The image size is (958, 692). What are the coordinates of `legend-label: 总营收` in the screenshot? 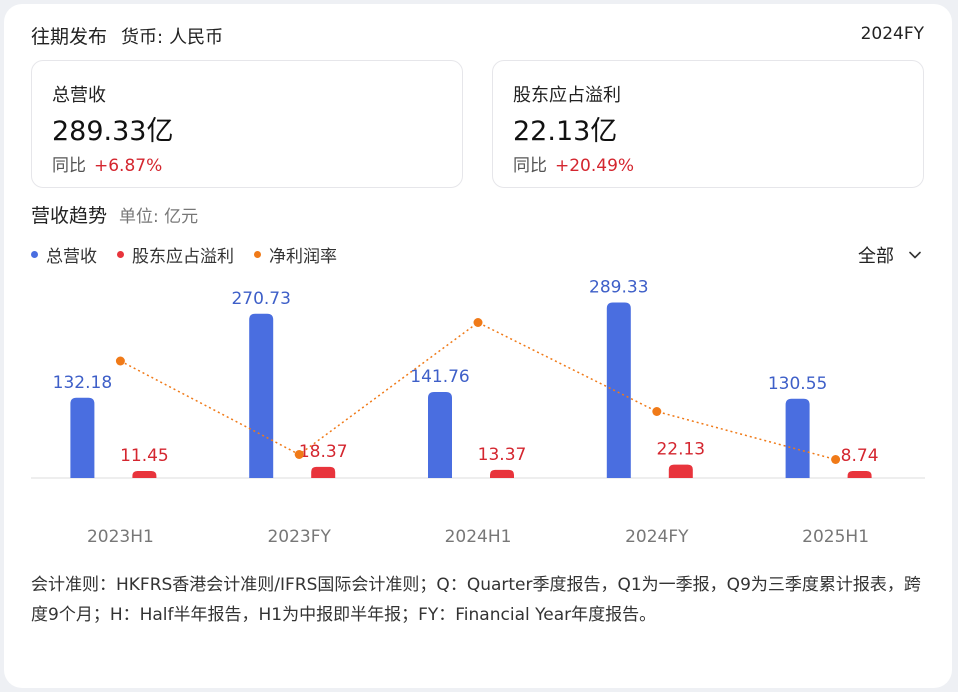 It's located at (71, 257).